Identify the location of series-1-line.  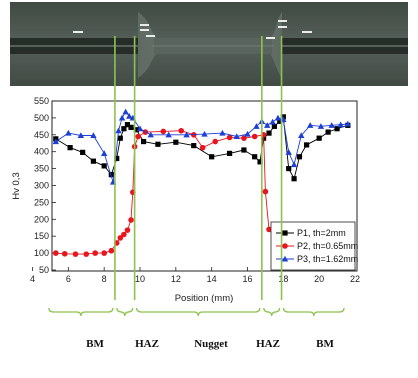
(201, 147).